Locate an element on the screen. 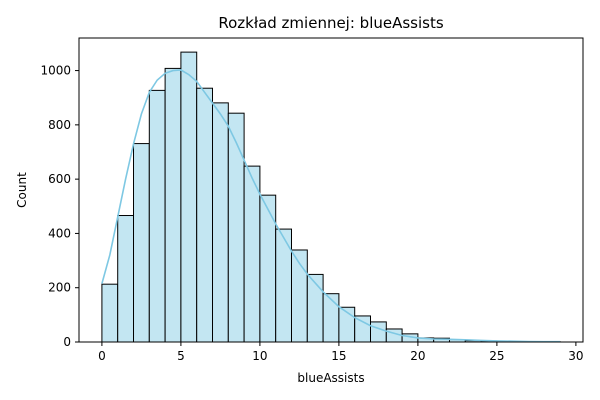  chart-title: Rozkład zmiennej: blueAssists is located at coordinates (331, 23).